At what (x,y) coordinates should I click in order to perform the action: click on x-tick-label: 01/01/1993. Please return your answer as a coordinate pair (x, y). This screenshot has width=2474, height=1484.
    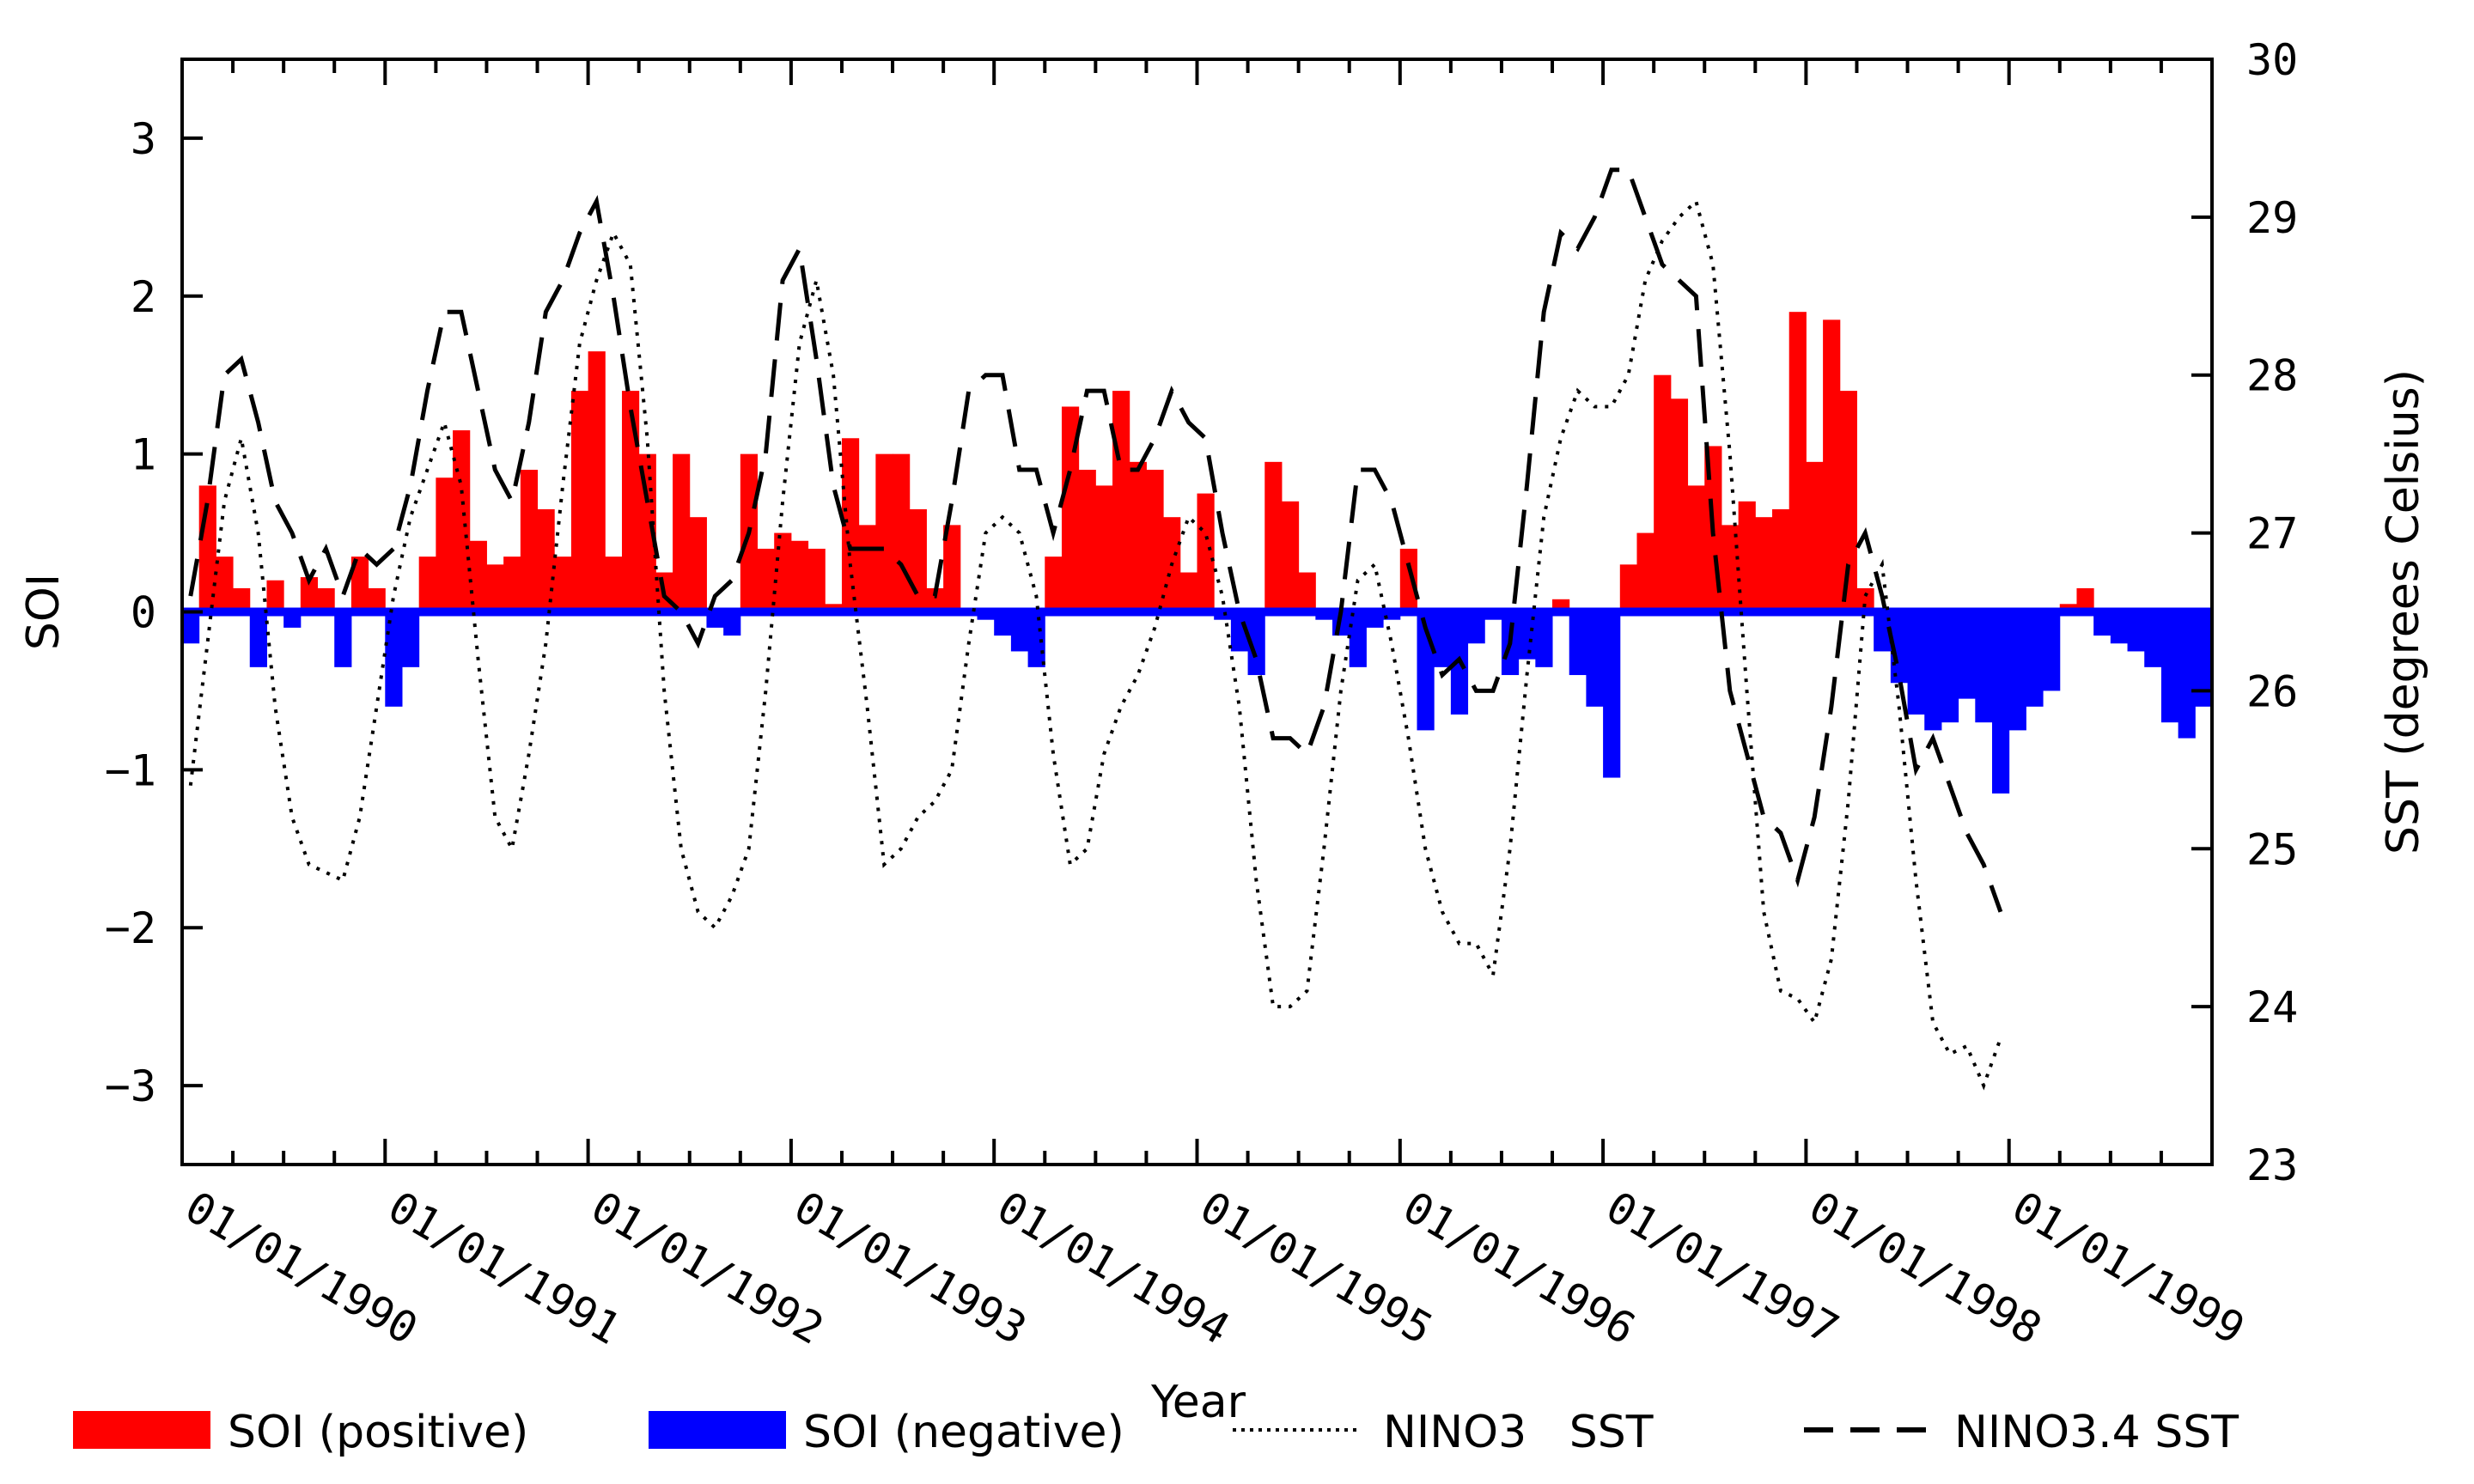
    Looking at the image, I should click on (910, 1268).